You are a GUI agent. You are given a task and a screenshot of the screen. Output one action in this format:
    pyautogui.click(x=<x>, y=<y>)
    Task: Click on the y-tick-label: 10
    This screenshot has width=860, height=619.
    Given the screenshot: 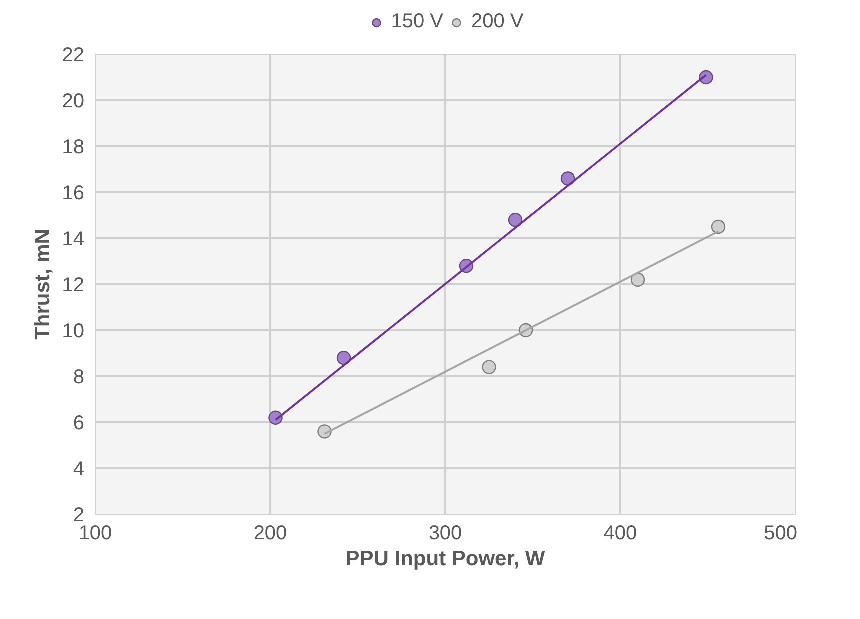 What is the action you would take?
    pyautogui.click(x=73, y=331)
    